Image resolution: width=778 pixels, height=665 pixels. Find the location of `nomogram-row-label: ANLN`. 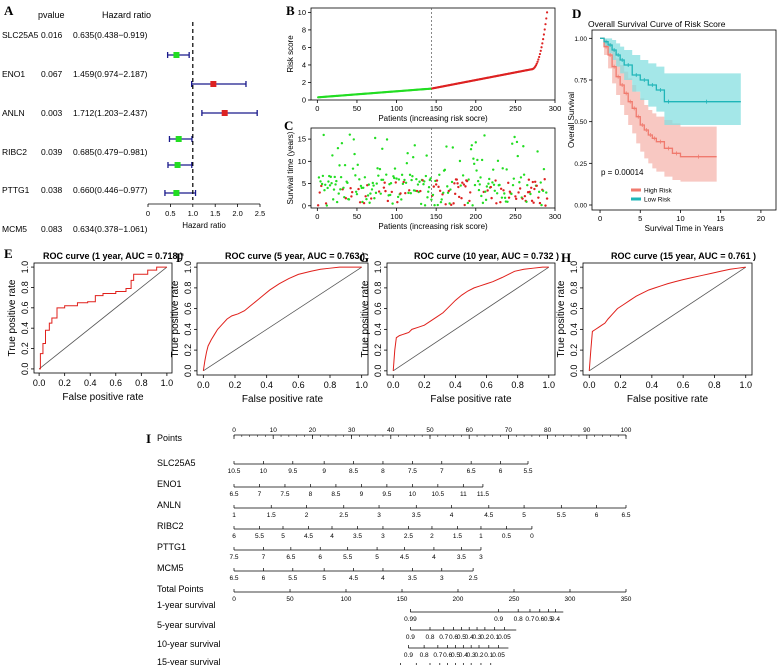

nomogram-row-label: ANLN is located at coordinates (169, 505).